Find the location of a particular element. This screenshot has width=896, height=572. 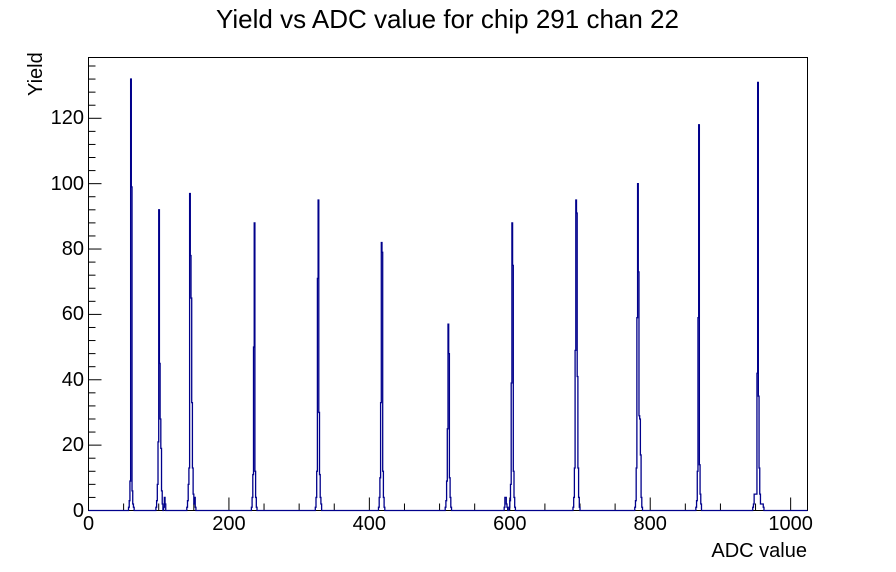

y-tick-label: 0 is located at coordinates (78, 510).